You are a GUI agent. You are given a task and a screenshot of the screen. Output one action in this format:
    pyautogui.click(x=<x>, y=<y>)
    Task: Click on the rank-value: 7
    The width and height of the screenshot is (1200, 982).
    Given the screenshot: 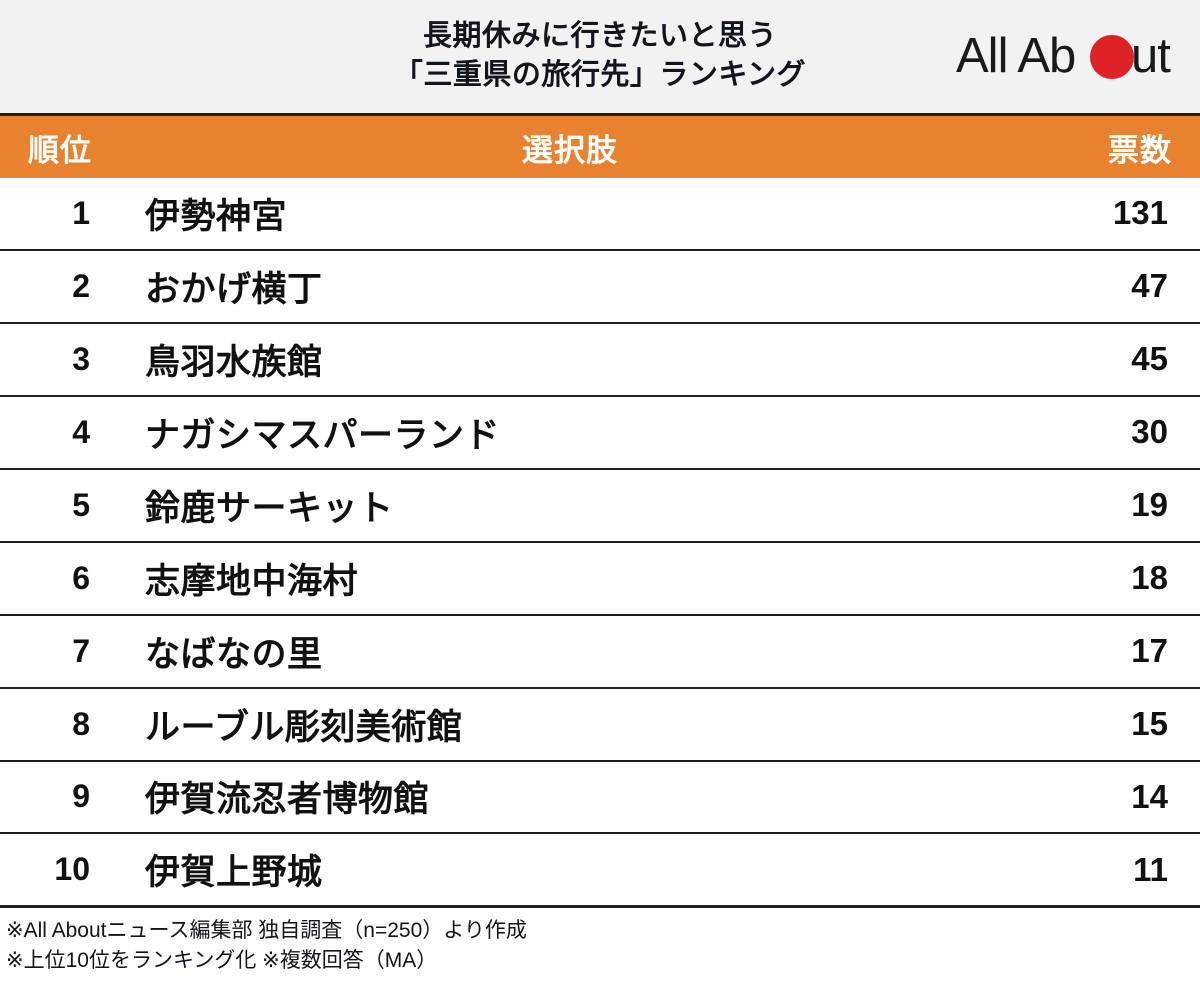 What is the action you would take?
    pyautogui.click(x=81, y=650)
    